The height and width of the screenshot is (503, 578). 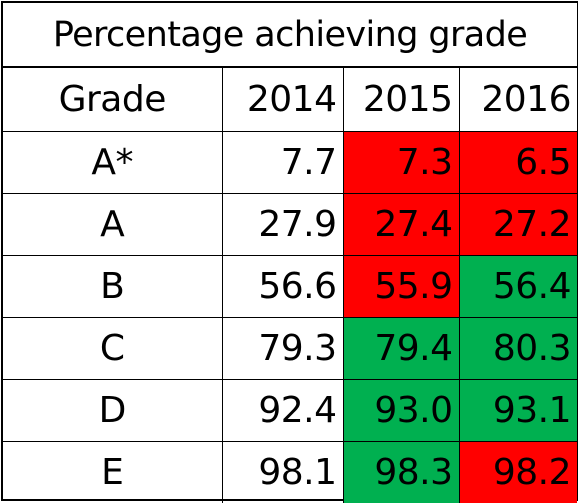 I want to click on value-cell: 55.9, so click(x=400, y=285).